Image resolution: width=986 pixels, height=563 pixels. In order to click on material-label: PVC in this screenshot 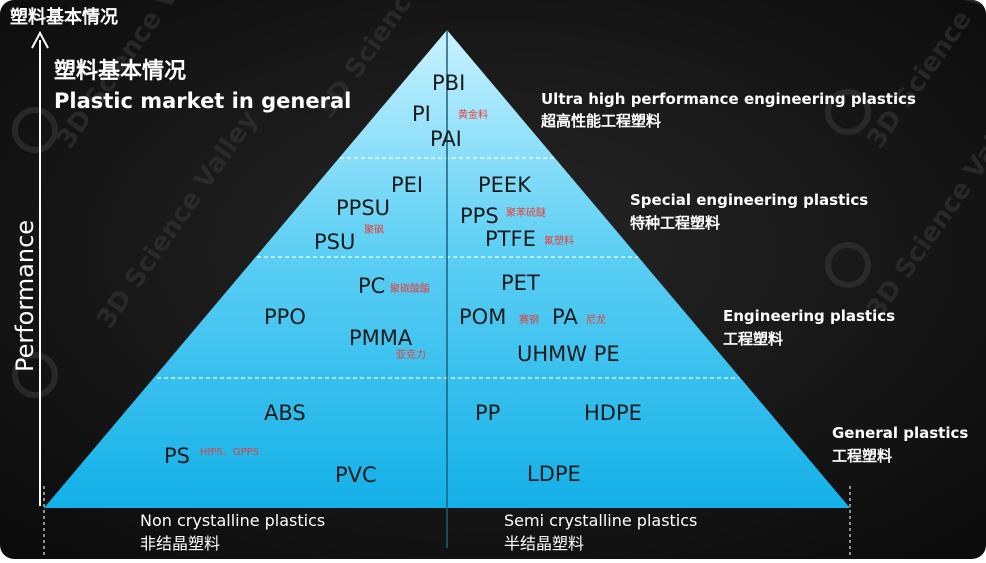, I will do `click(356, 475)`.